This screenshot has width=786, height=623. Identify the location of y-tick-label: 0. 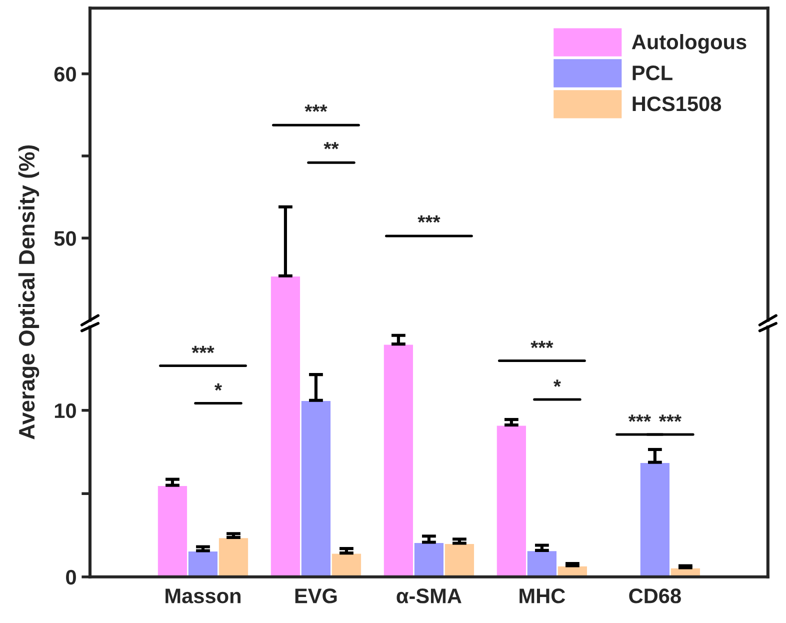
(71, 577).